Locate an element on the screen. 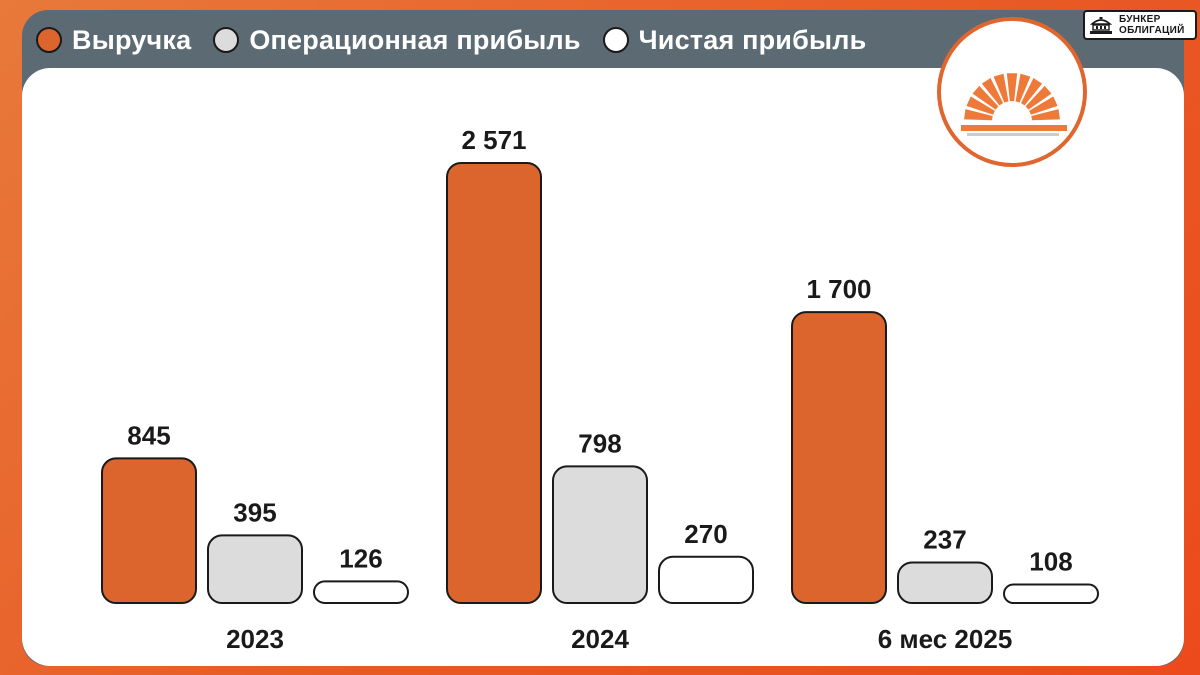  legend-item-revenue: Выручка is located at coordinates (113, 40).